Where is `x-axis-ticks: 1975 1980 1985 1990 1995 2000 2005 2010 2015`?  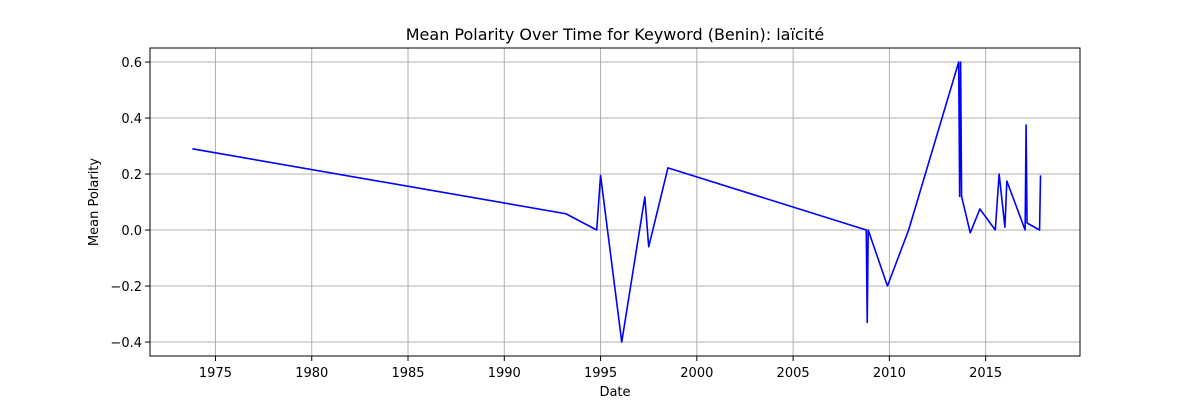 x-axis-ticks: 1975 1980 1985 1990 1995 2000 2005 2010 2015 is located at coordinates (600, 368).